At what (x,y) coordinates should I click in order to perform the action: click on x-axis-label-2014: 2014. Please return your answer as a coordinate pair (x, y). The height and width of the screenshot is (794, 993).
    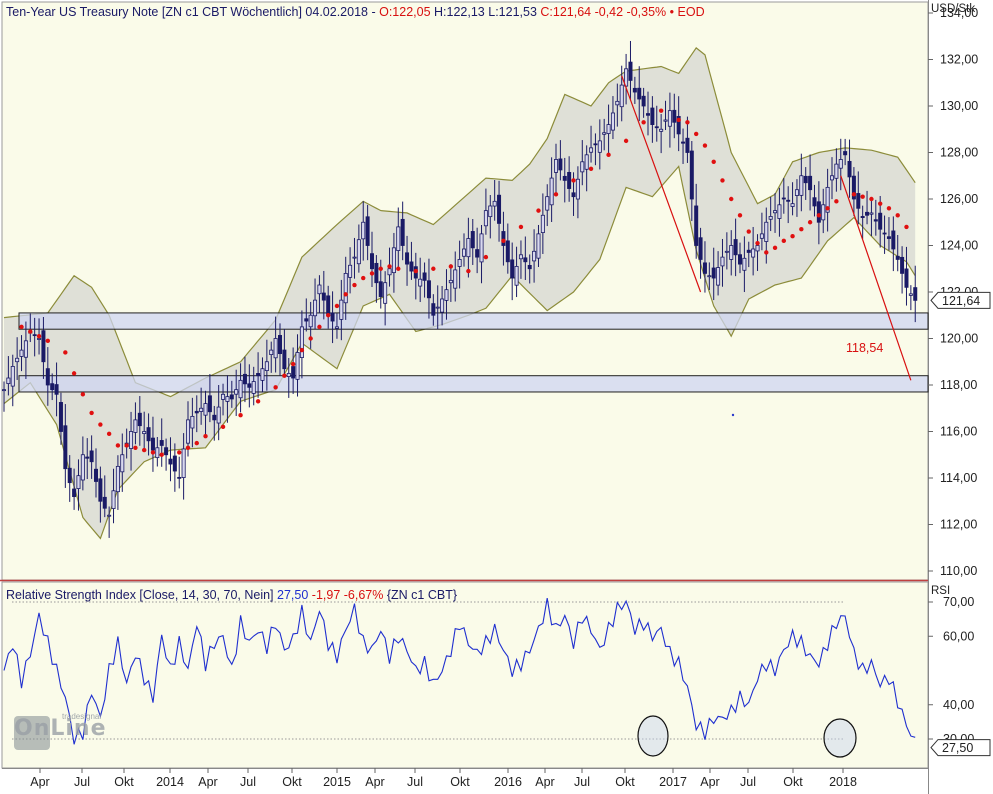
    Looking at the image, I should click on (170, 782).